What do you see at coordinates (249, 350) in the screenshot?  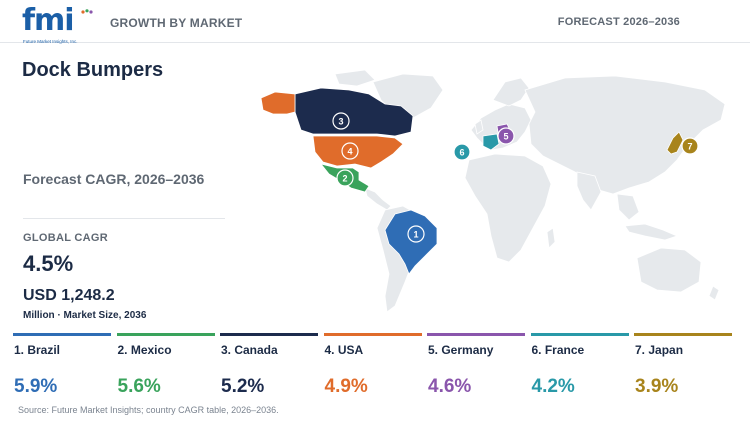 I see `country-name: 3. Canada` at bounding box center [249, 350].